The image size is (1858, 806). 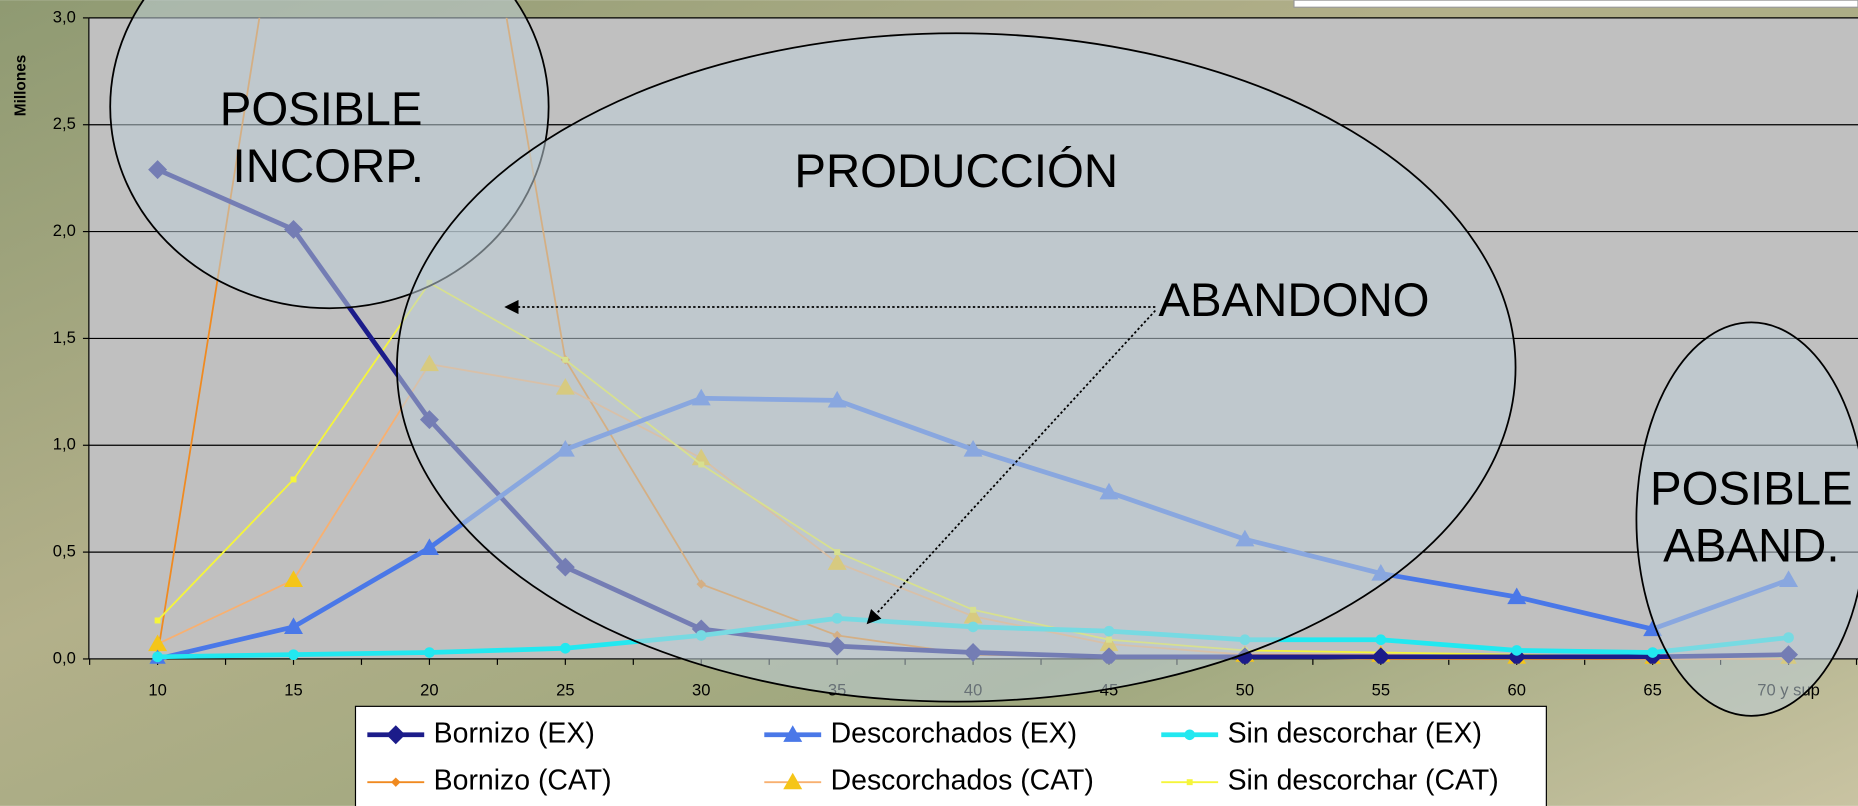 What do you see at coordinates (956, 171) in the screenshot?
I see `annotation: PRODUCCIÓN` at bounding box center [956, 171].